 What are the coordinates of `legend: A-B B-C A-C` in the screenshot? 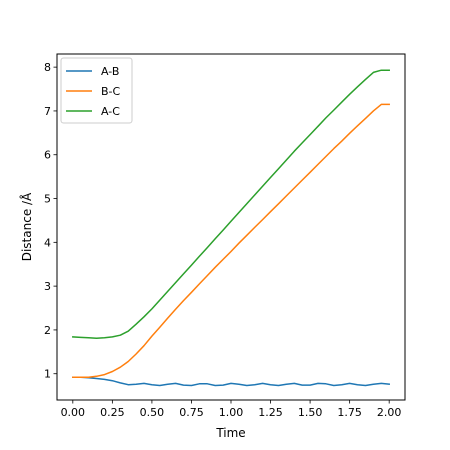 It's located at (96, 90).